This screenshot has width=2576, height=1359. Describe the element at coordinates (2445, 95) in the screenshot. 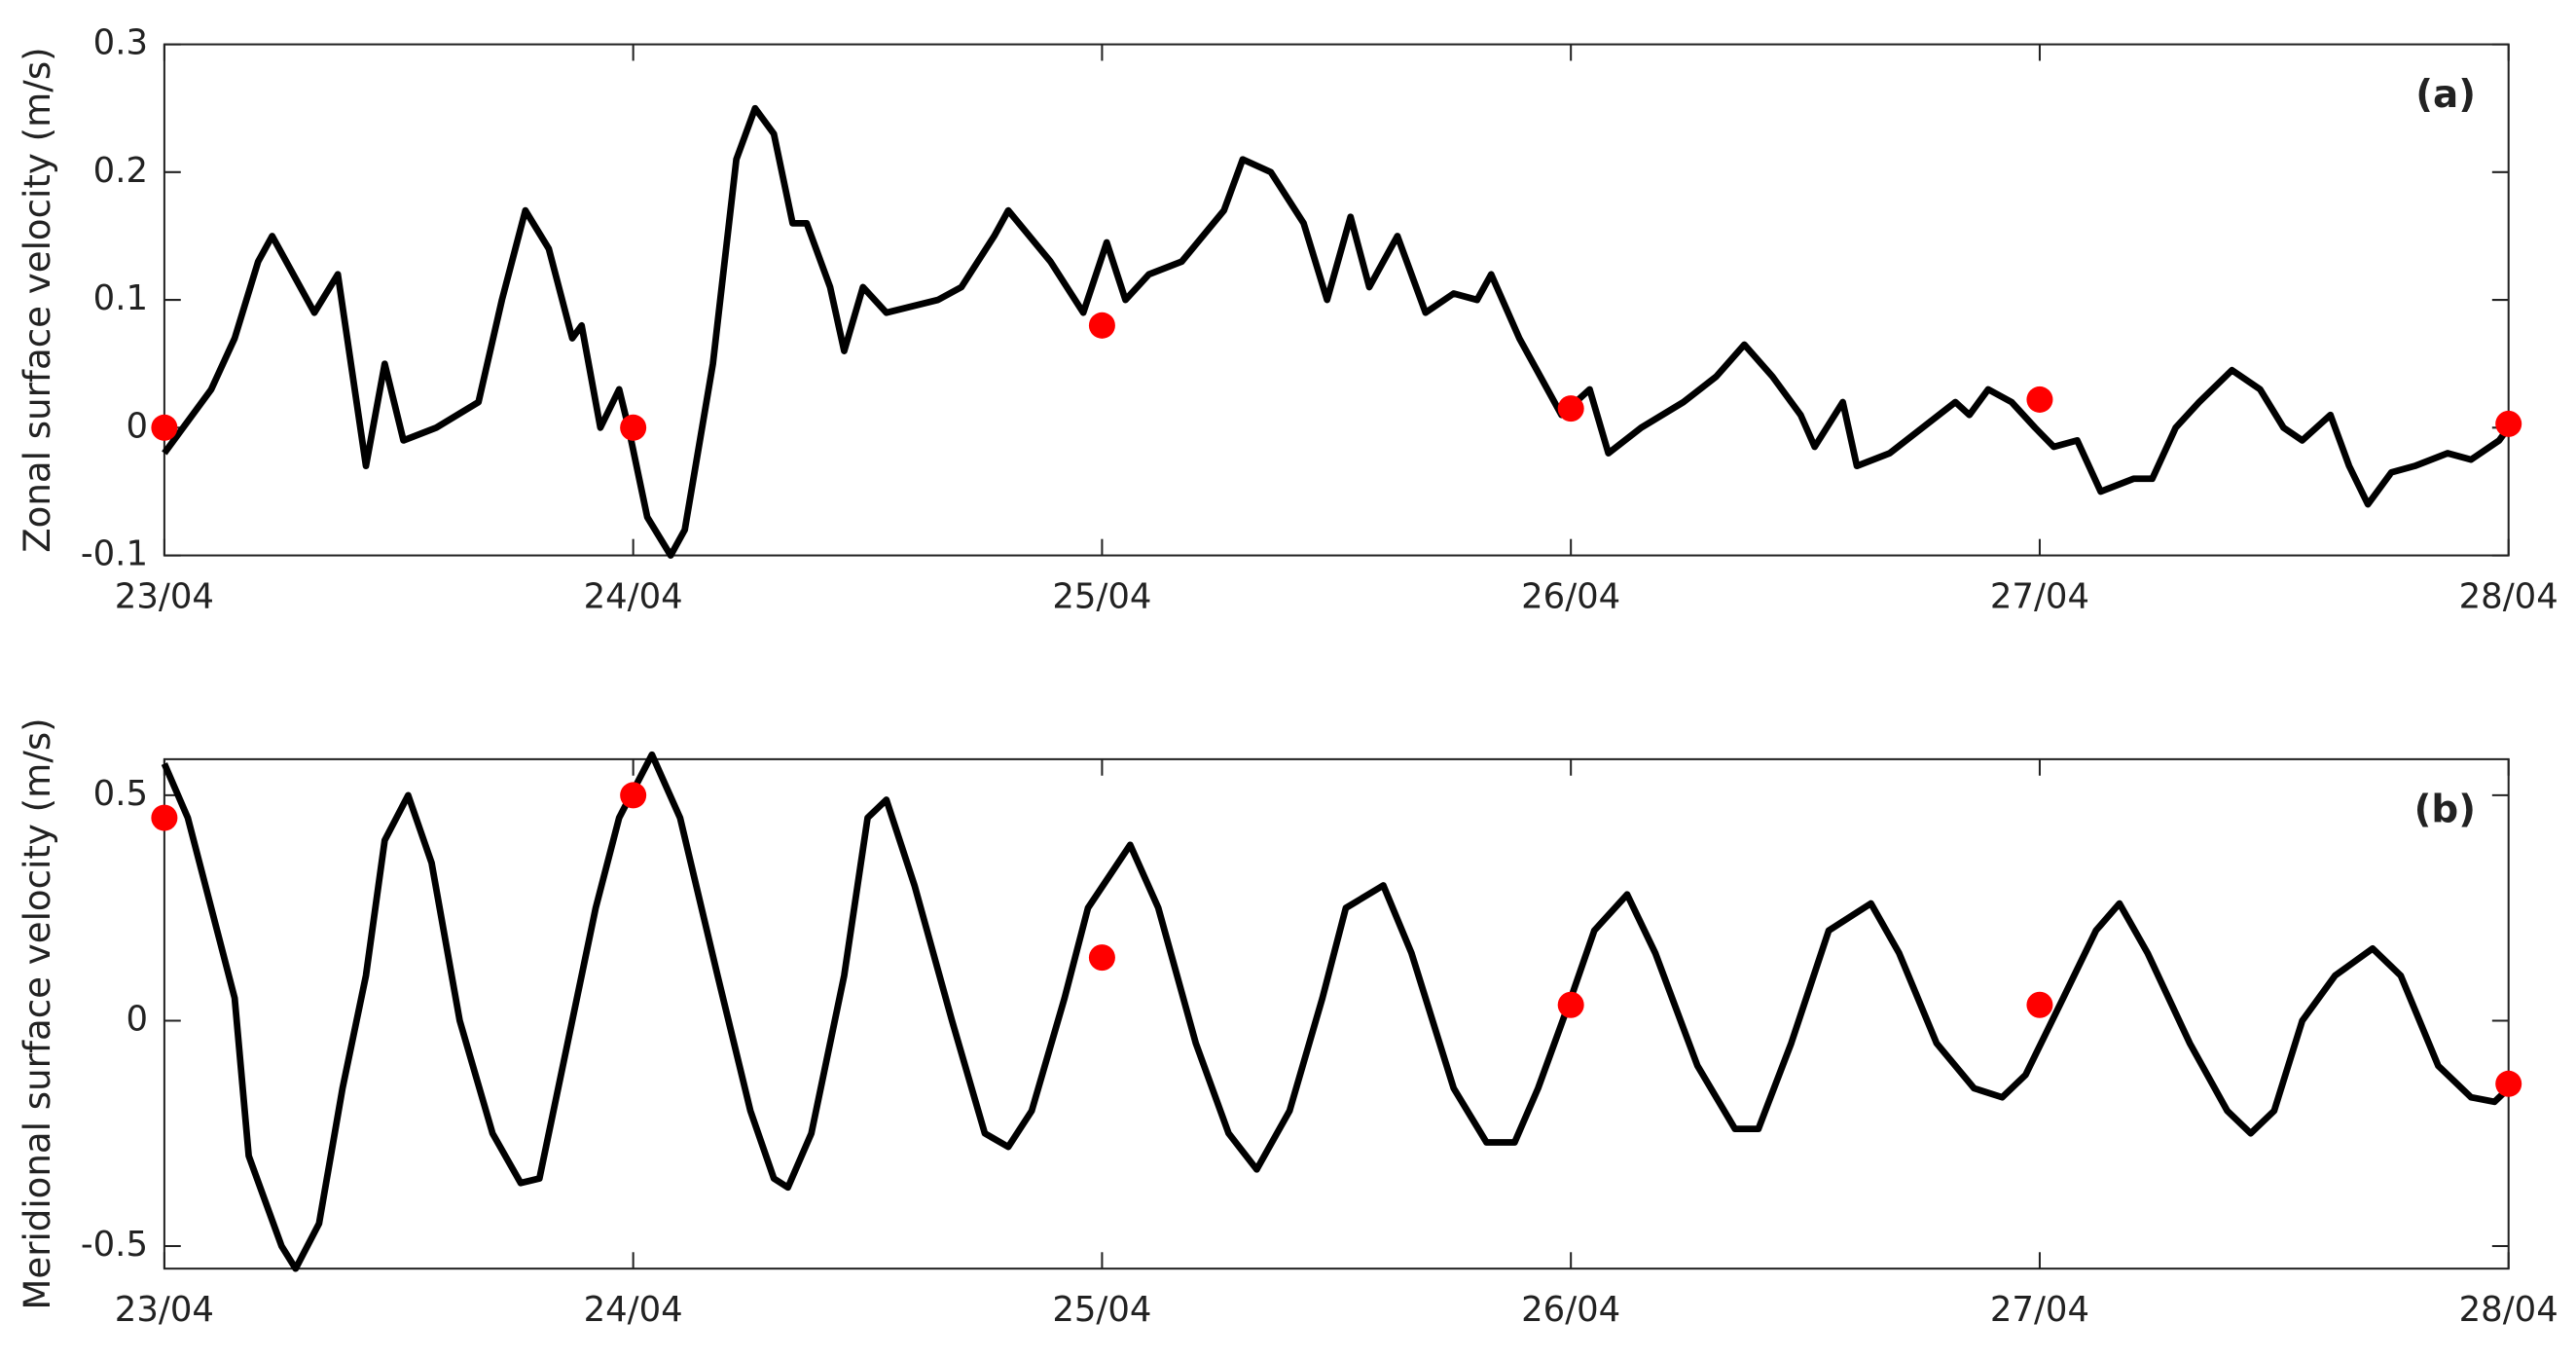

I see `panel-label: (a)` at that location.